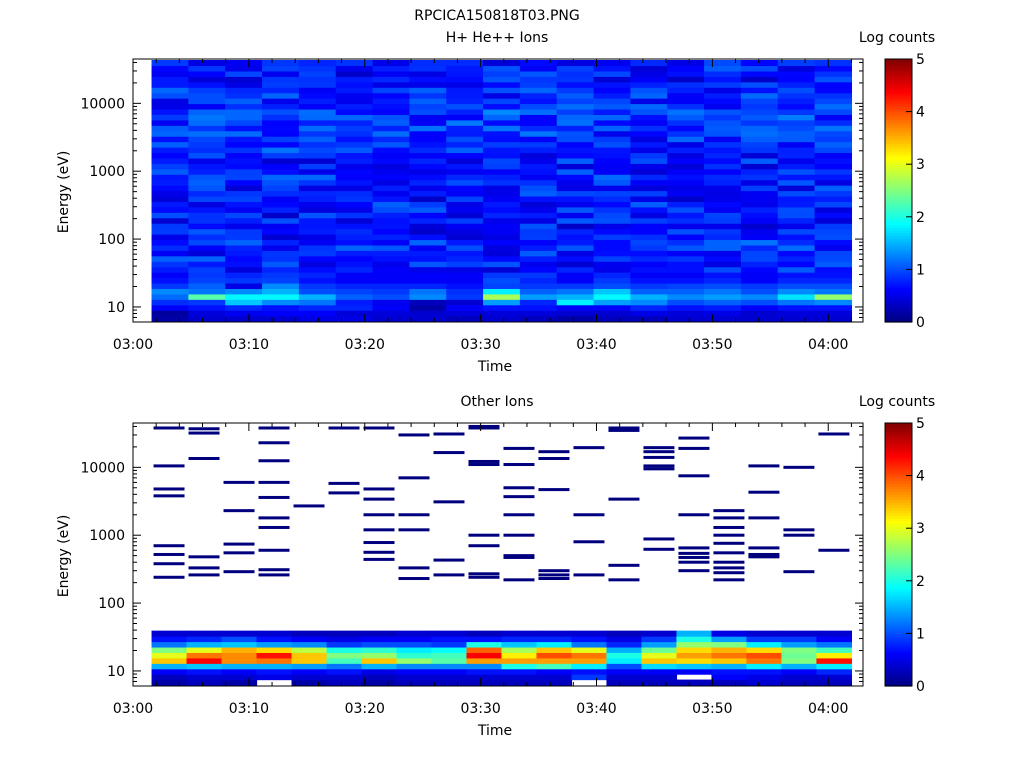 This screenshot has height=768, width=1024. I want to click on spectrogram-column, so click(759, 191).